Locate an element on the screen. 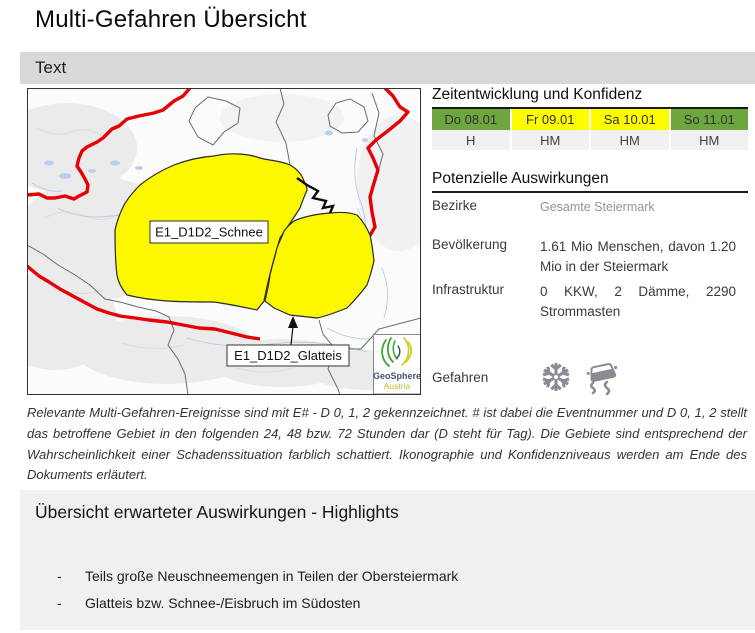  timeline-day-row: Do 08.01 Fr 09.01 Sa 10.01 So 11.01 is located at coordinates (590, 119).